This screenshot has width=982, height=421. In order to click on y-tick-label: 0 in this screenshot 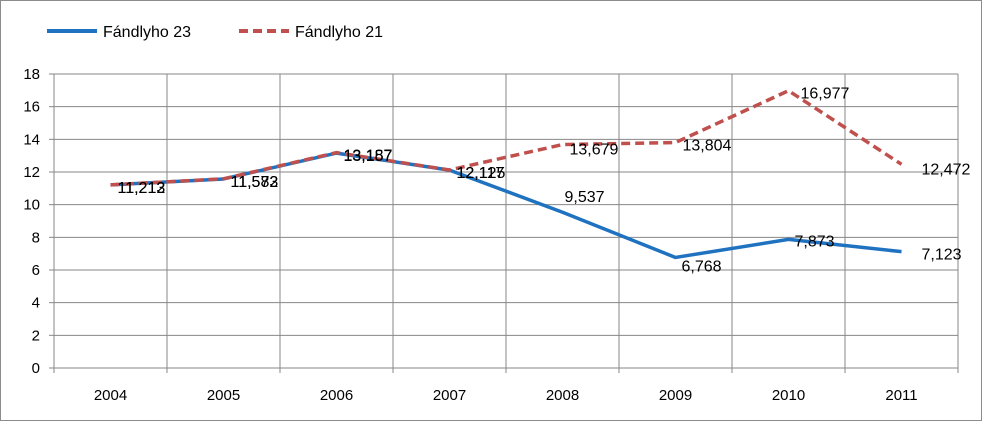, I will do `click(36, 368)`.